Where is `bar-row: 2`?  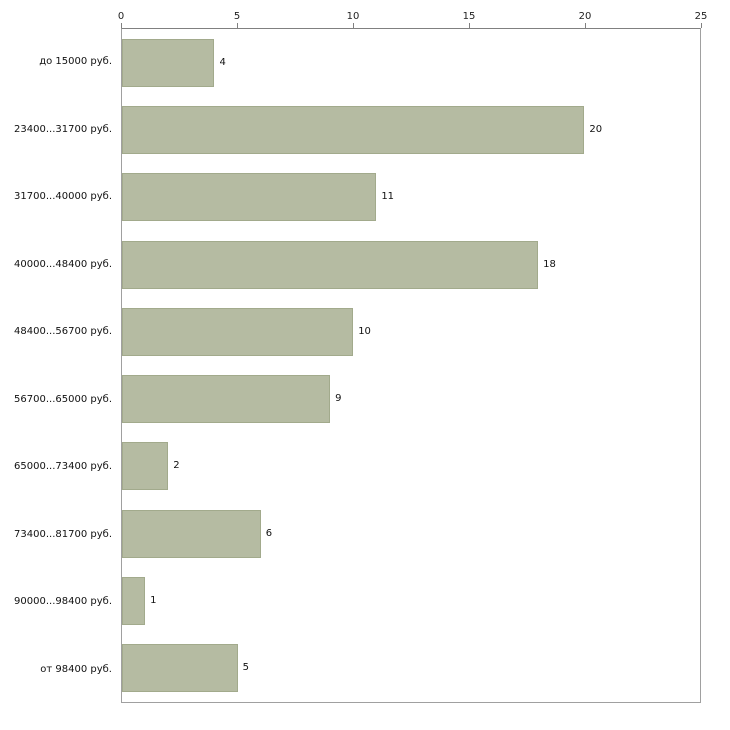 bar-row: 2 is located at coordinates (411, 466).